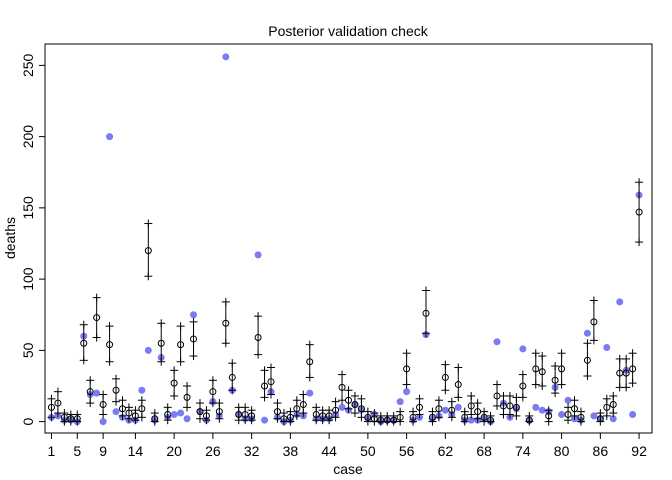 The width and height of the screenshot is (672, 480). What do you see at coordinates (174, 451) in the screenshot?
I see `x-tick-label: 20` at bounding box center [174, 451].